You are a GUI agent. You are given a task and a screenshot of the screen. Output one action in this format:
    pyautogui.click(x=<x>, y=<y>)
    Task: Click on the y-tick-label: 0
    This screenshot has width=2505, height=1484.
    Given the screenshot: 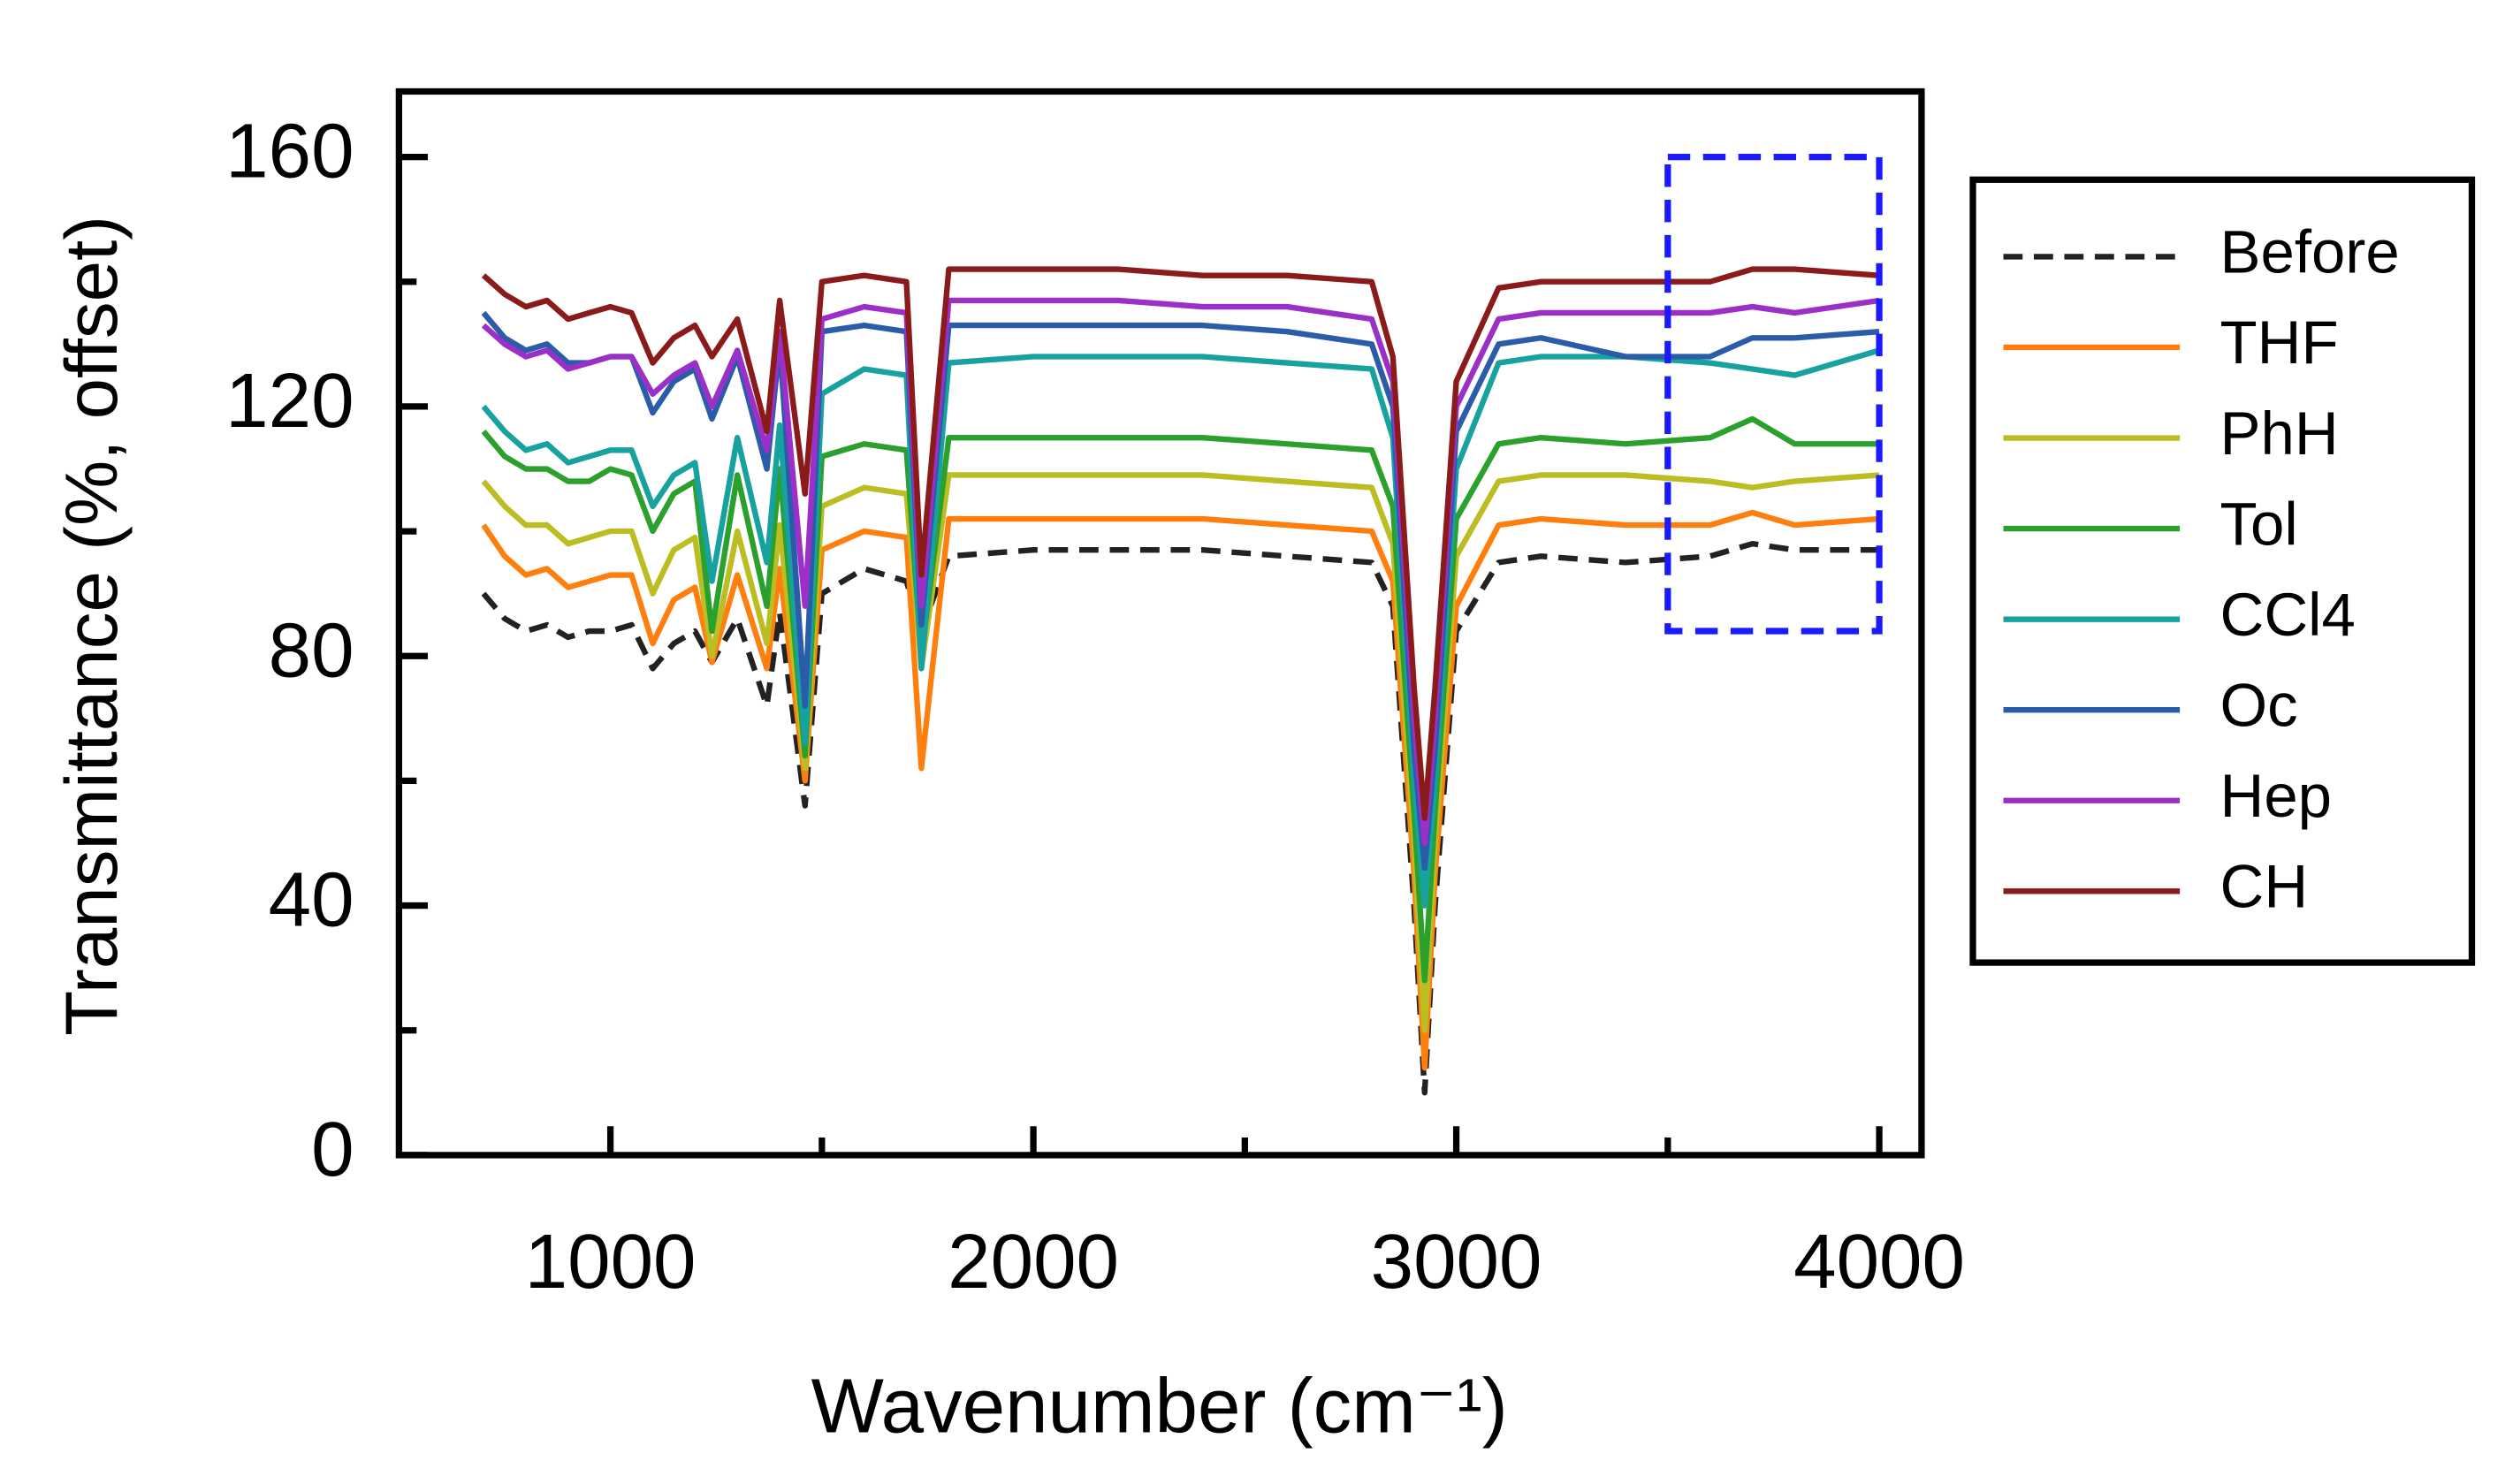 What is the action you would take?
    pyautogui.click(x=332, y=1149)
    